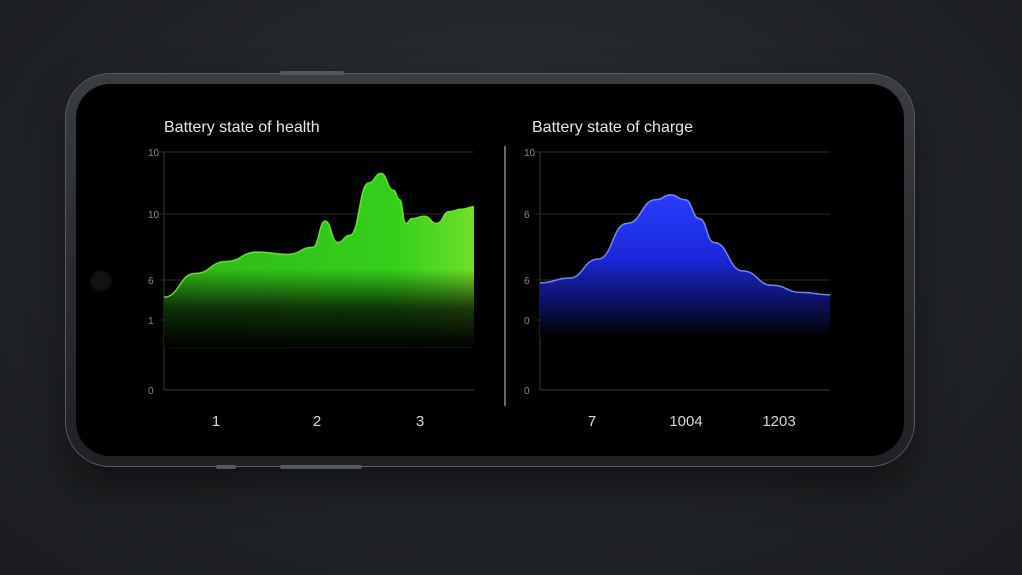  I want to click on x-tick-label: 1, so click(216, 421).